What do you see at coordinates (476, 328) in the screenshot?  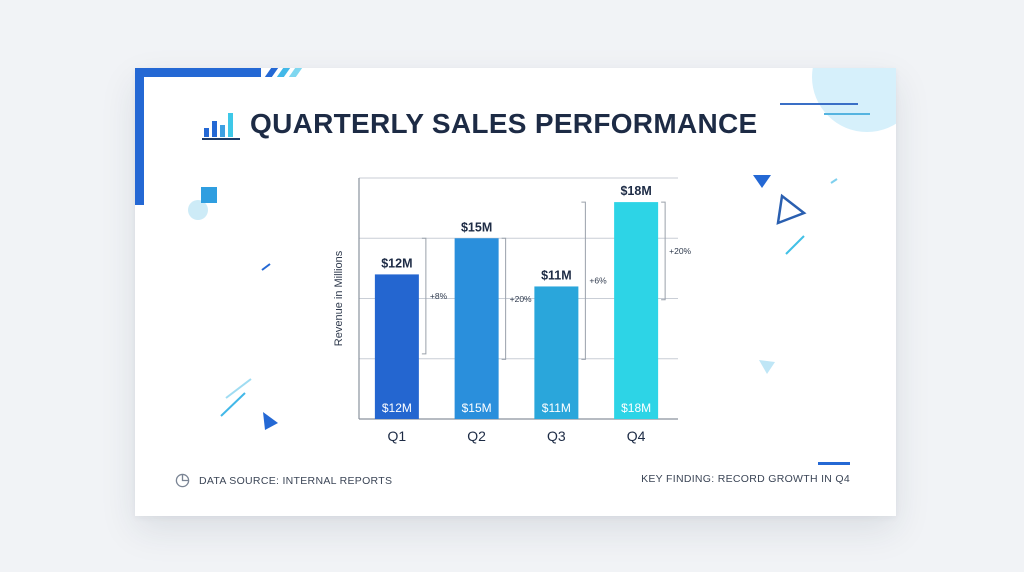 I see `bar-q2` at bounding box center [476, 328].